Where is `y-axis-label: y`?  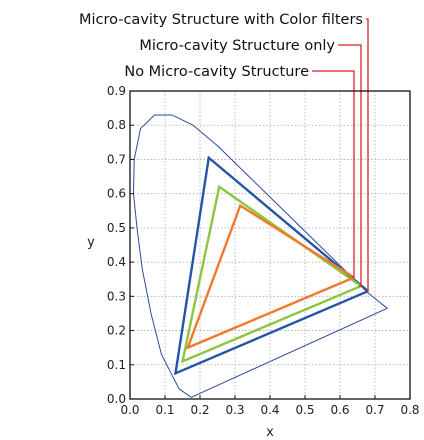 y-axis-label: y is located at coordinates (91, 242).